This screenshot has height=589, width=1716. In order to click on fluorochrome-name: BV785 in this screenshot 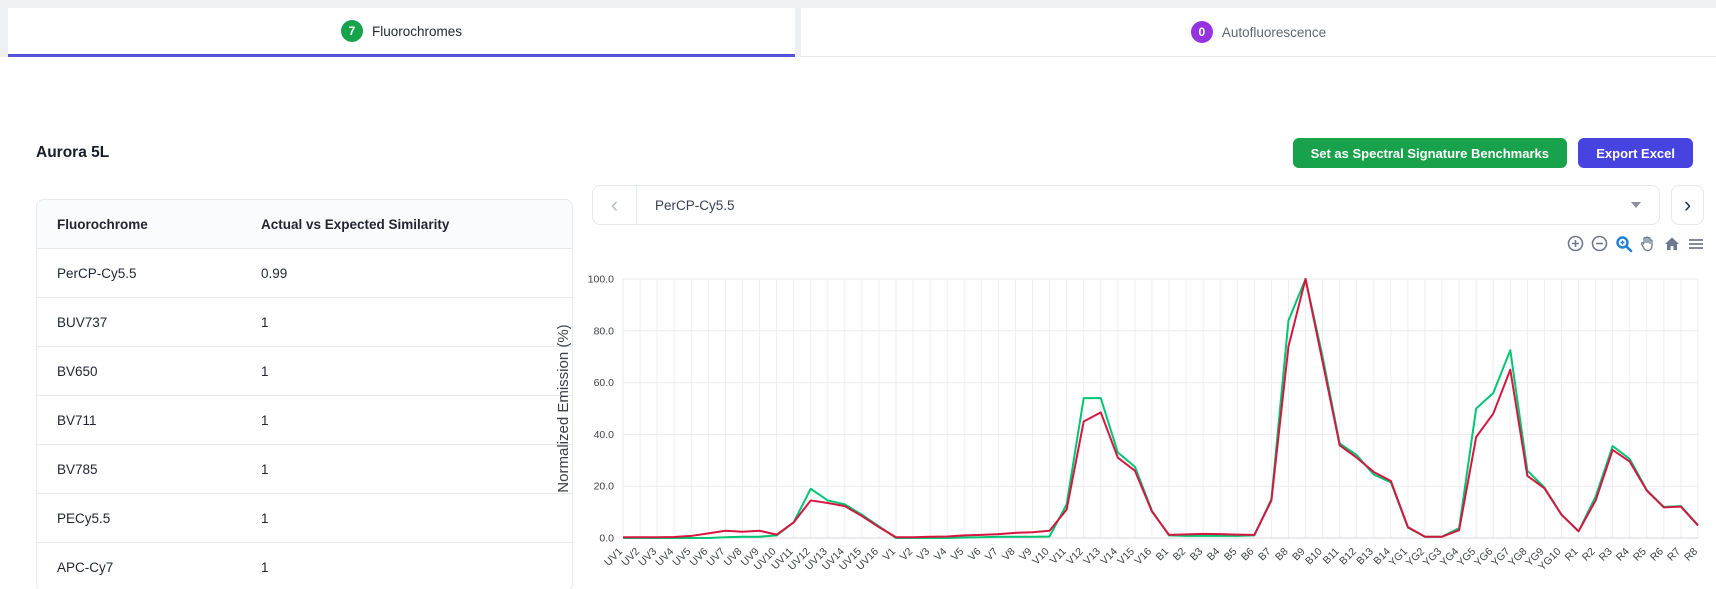, I will do `click(77, 469)`.